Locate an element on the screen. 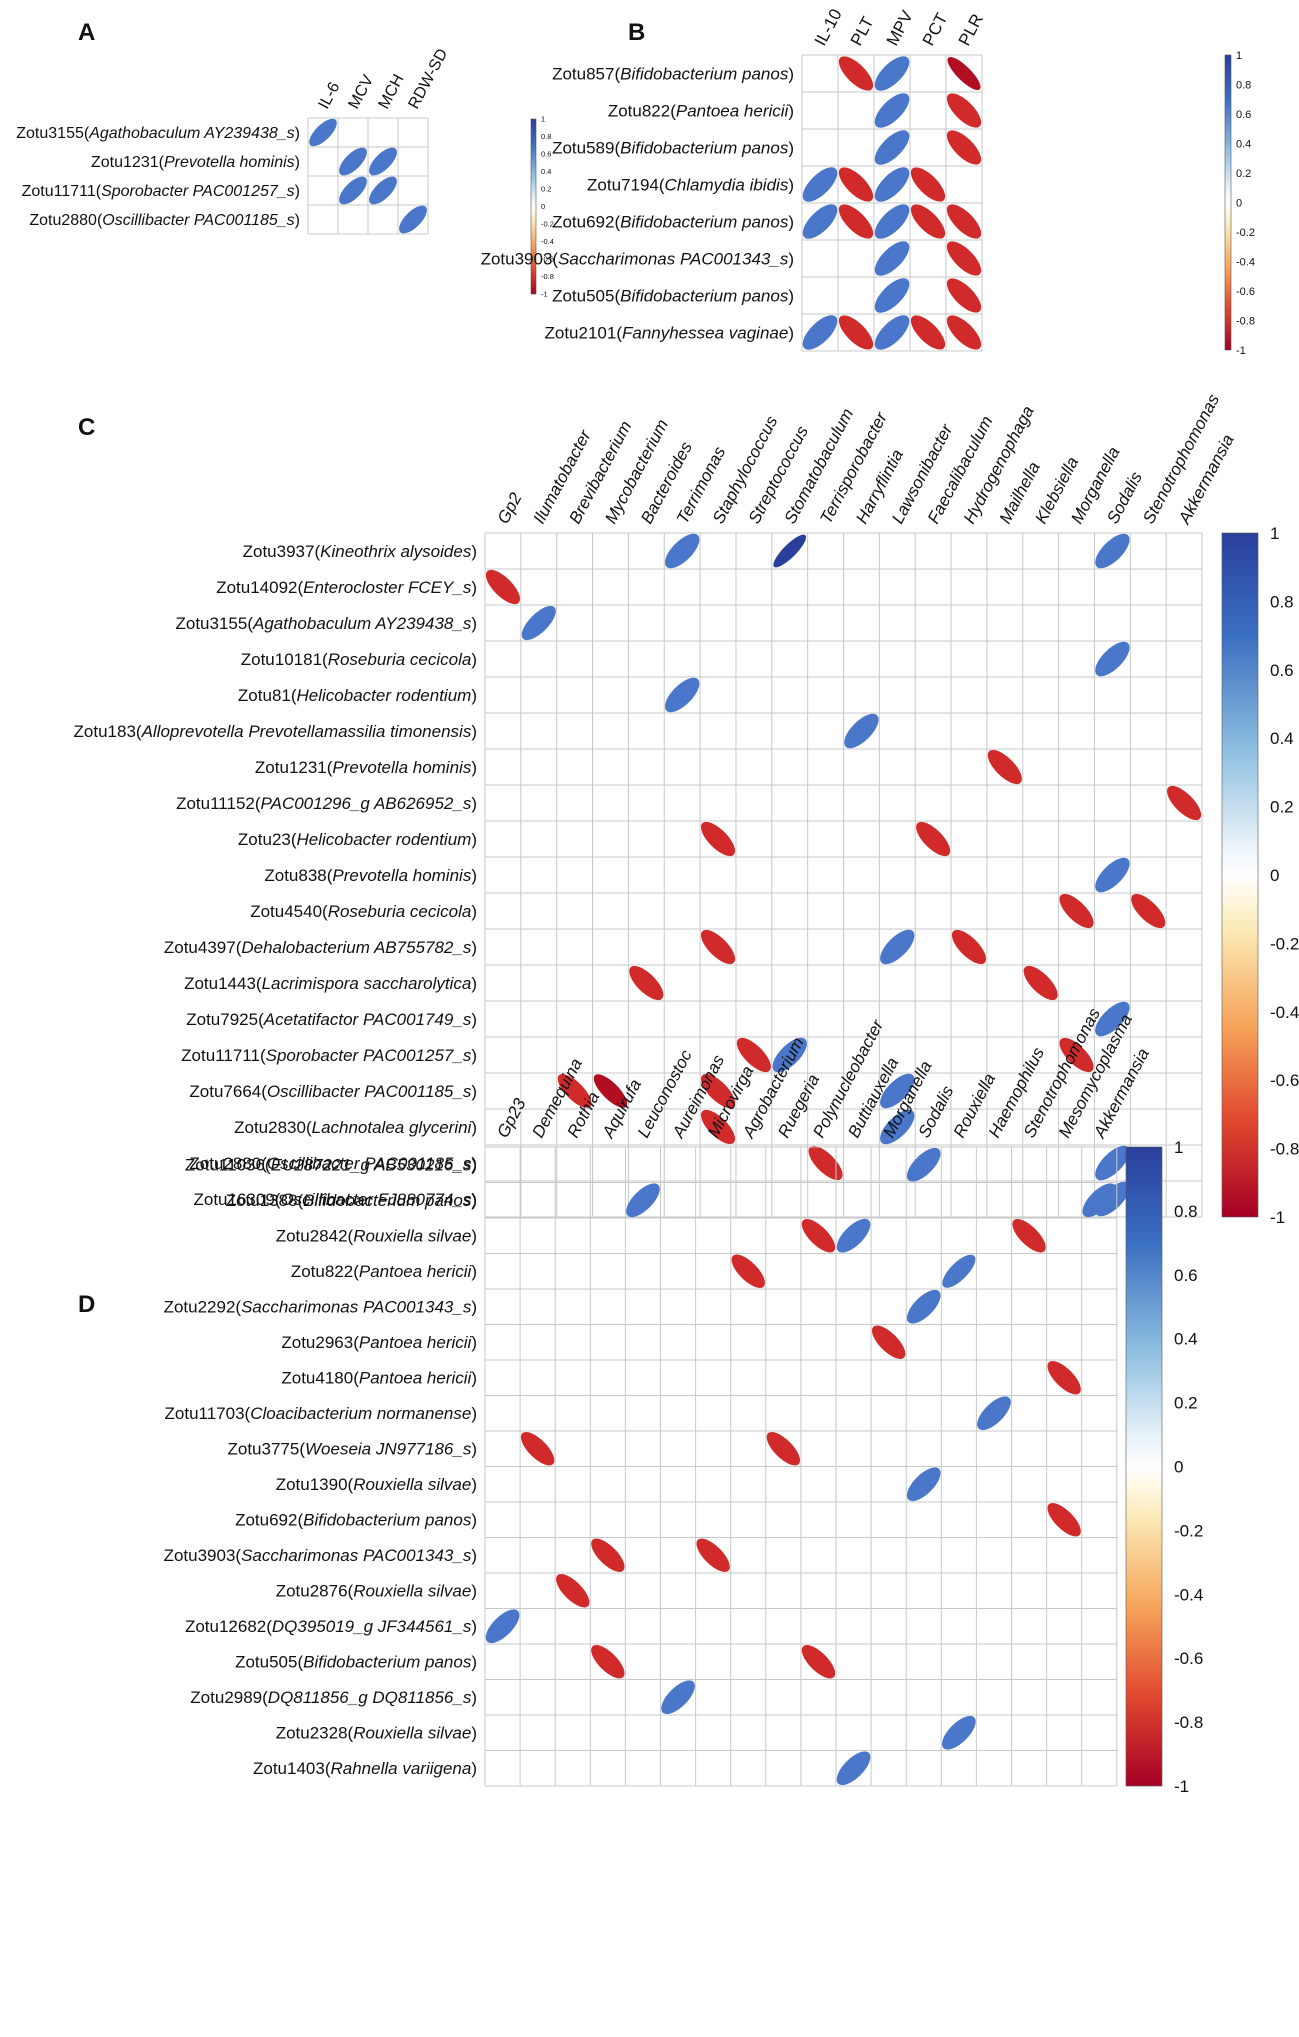  row-taxon: Lachnotalea glycerini is located at coordinates (392, 1127).